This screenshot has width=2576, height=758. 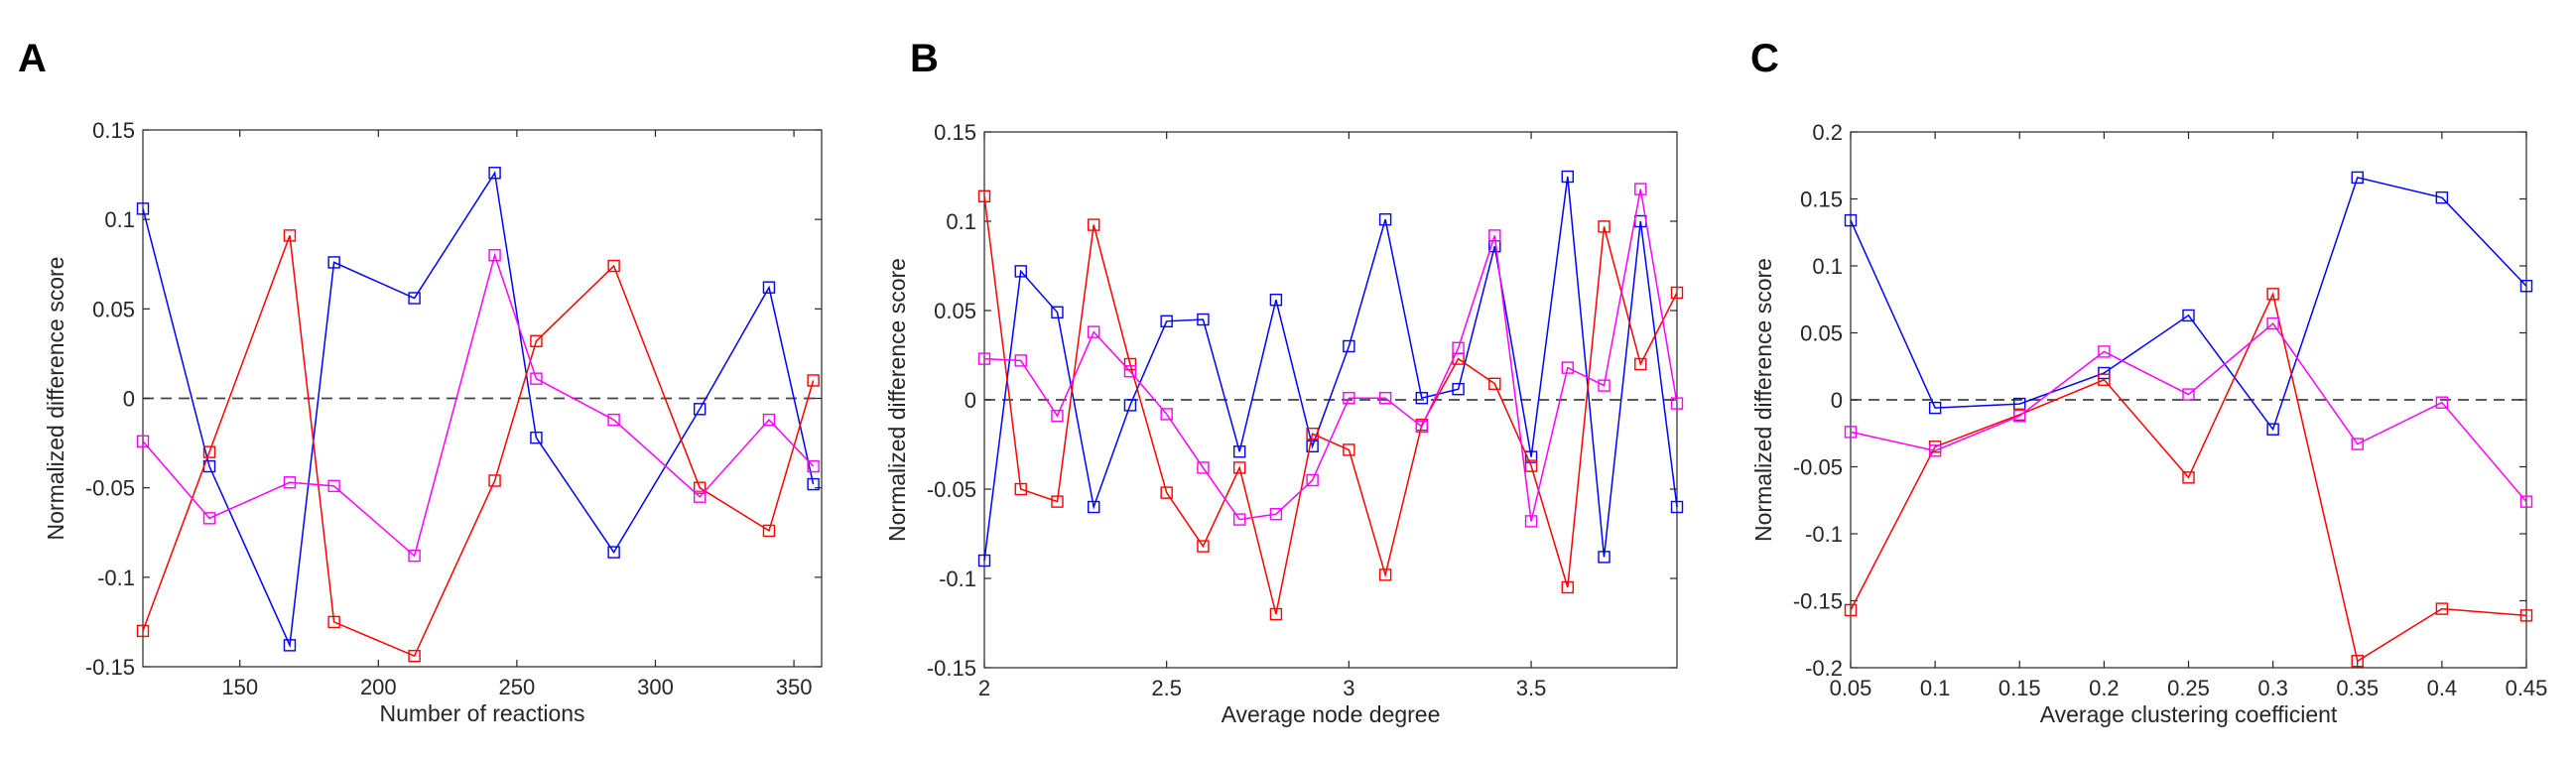 I want to click on y-tick-label: 0.15, so click(x=114, y=130).